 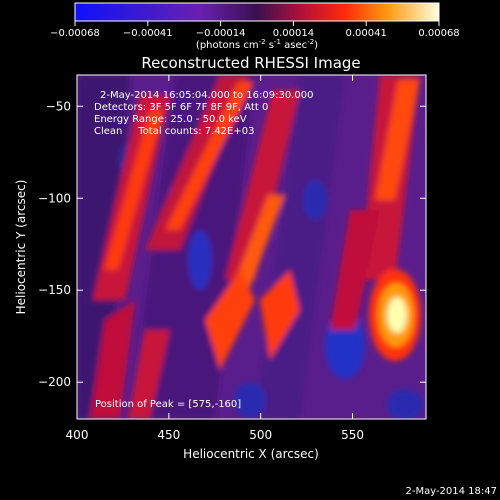 What do you see at coordinates (75, 33) in the screenshot?
I see `colorbar-tick-label: −0.00068` at bounding box center [75, 33].